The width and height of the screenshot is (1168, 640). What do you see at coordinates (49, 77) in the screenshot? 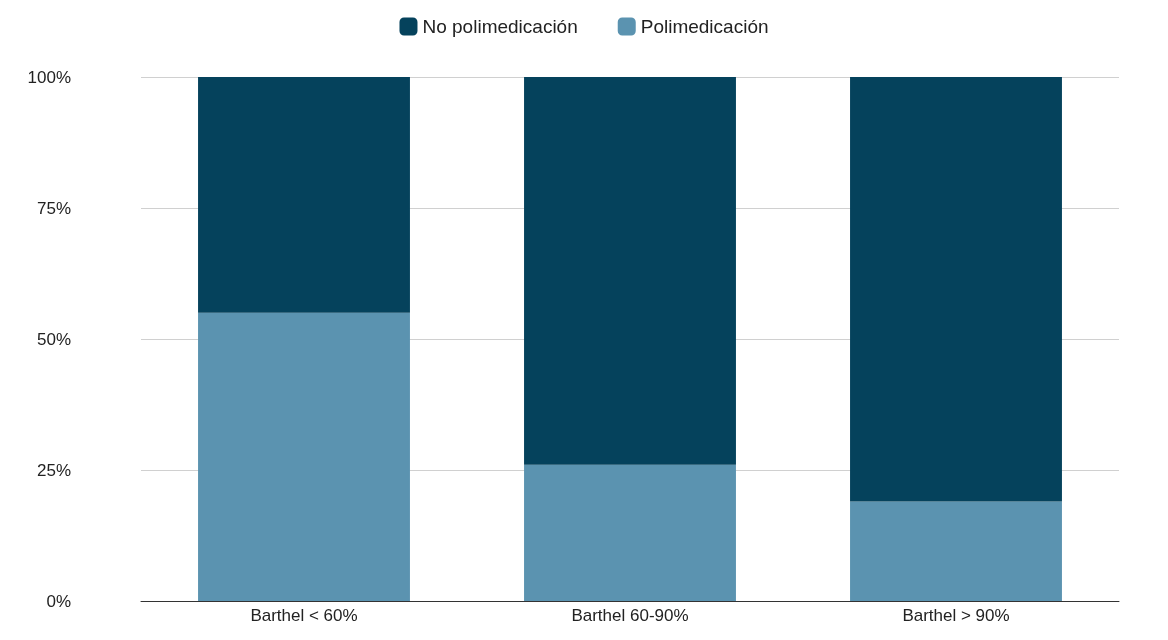
I see `y-tick-label: 100%` at bounding box center [49, 77].